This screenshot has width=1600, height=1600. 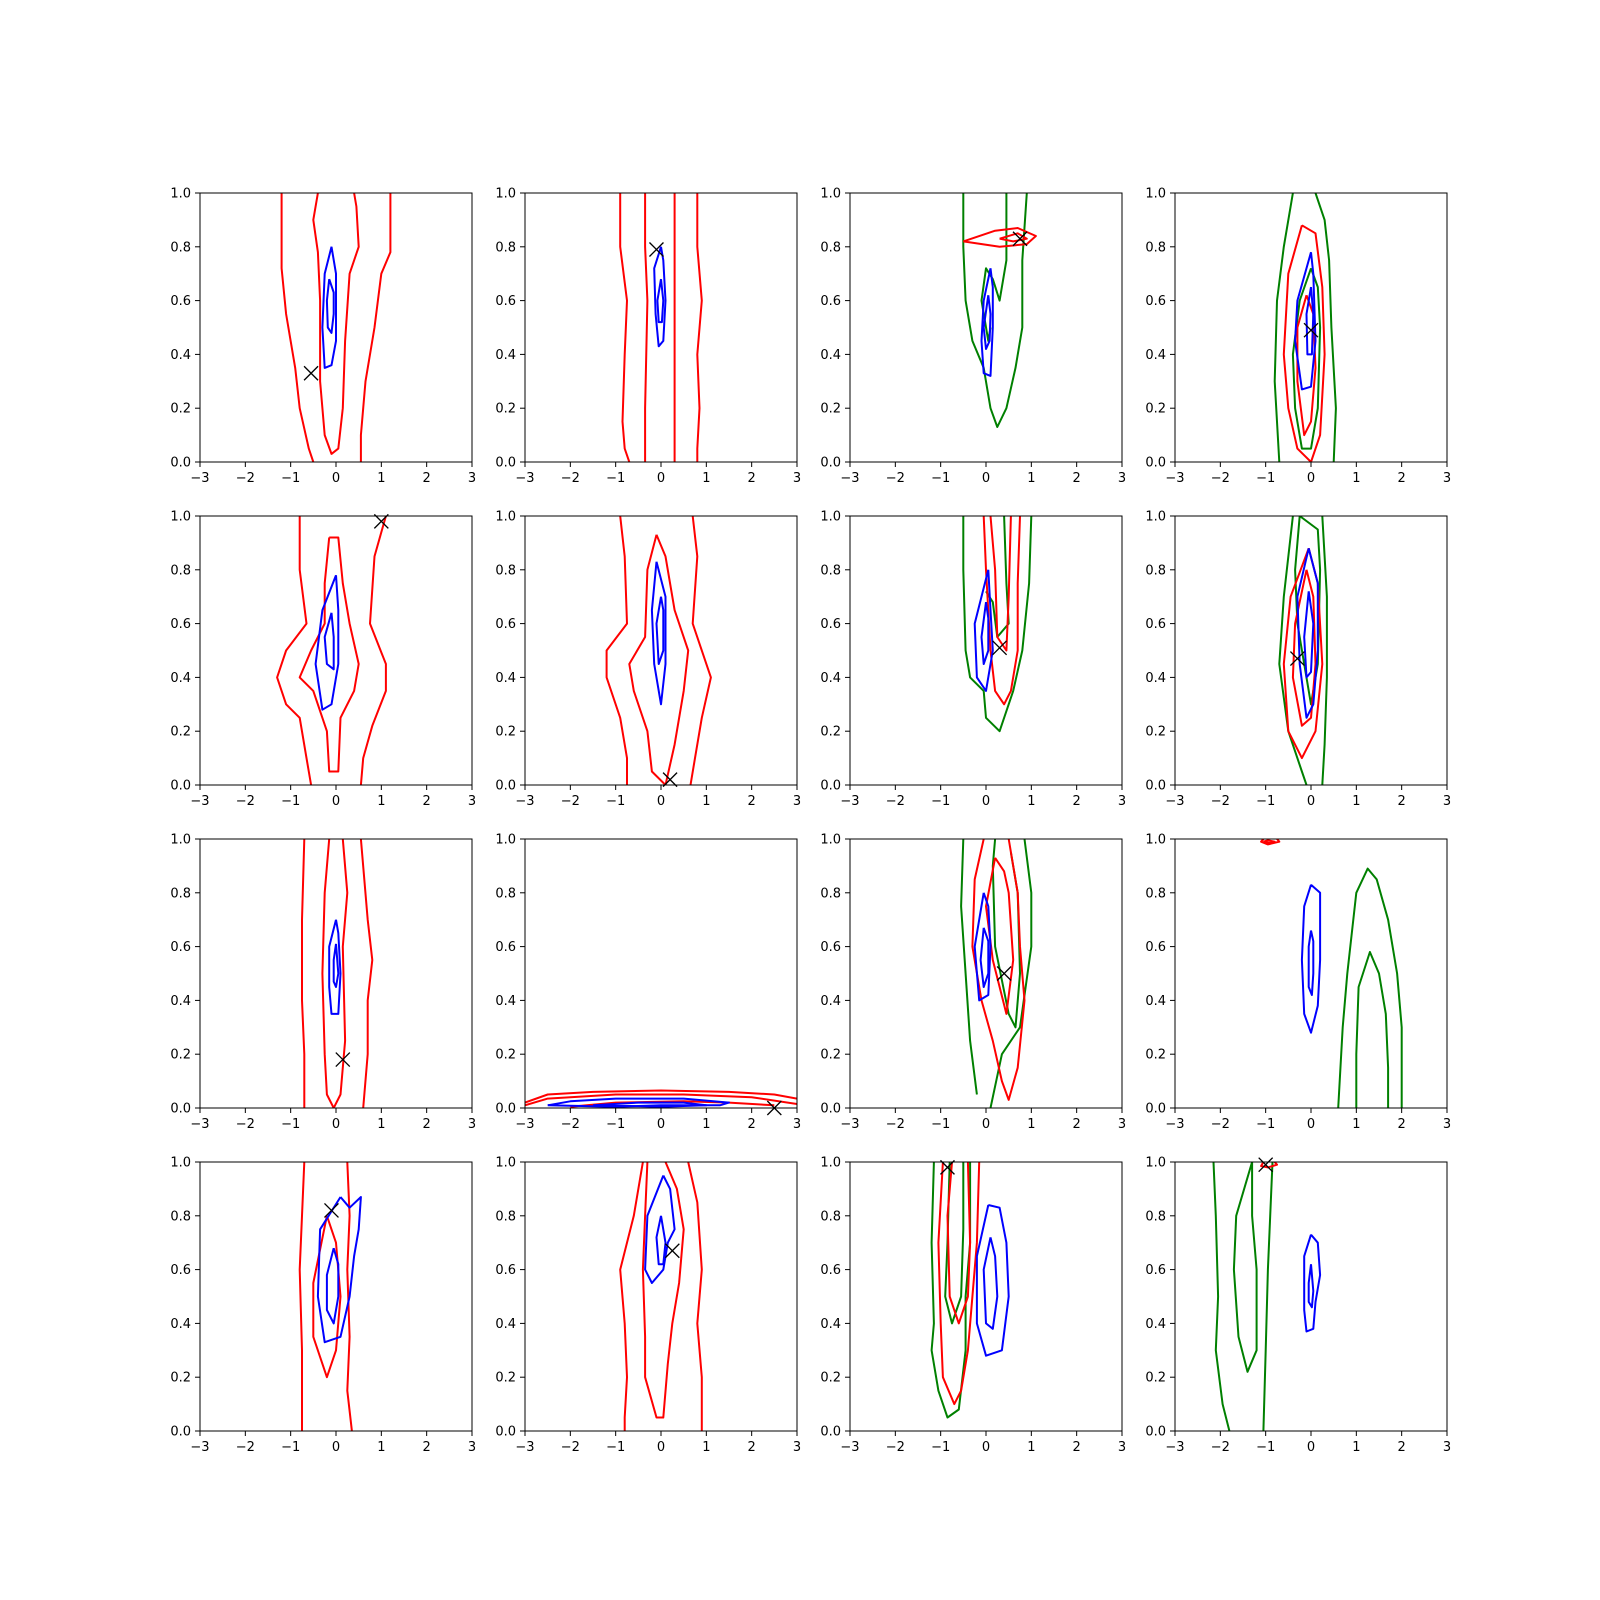 I want to click on panel-9: −3 −2 −1 0 1 2 3 0.0 0.2 0.4 0.6 0.8 1.0, so click(x=323, y=983).